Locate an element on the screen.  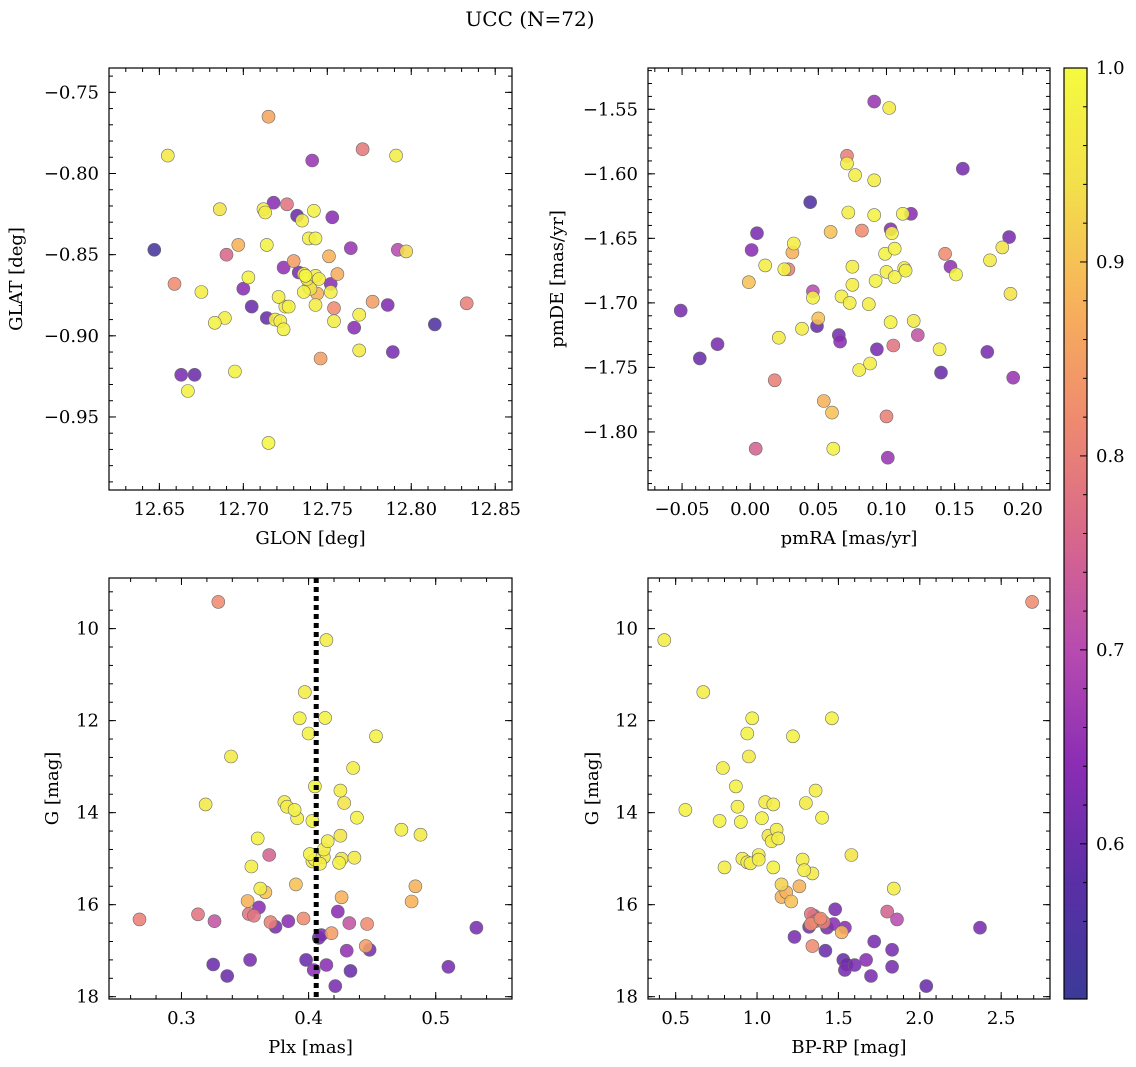
y-tick-label: 18 is located at coordinates (87, 997).